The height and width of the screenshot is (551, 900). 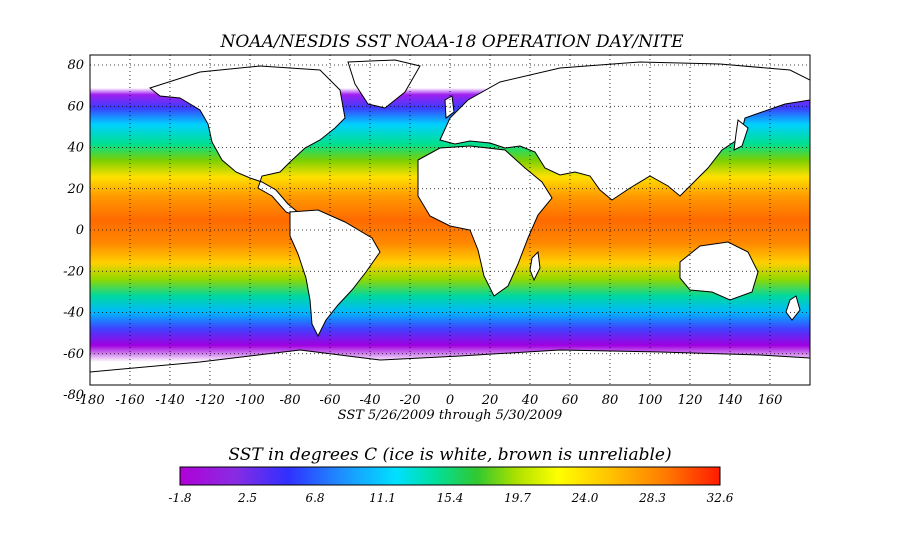 I want to click on lon-tick-label: -180, so click(x=89, y=400).